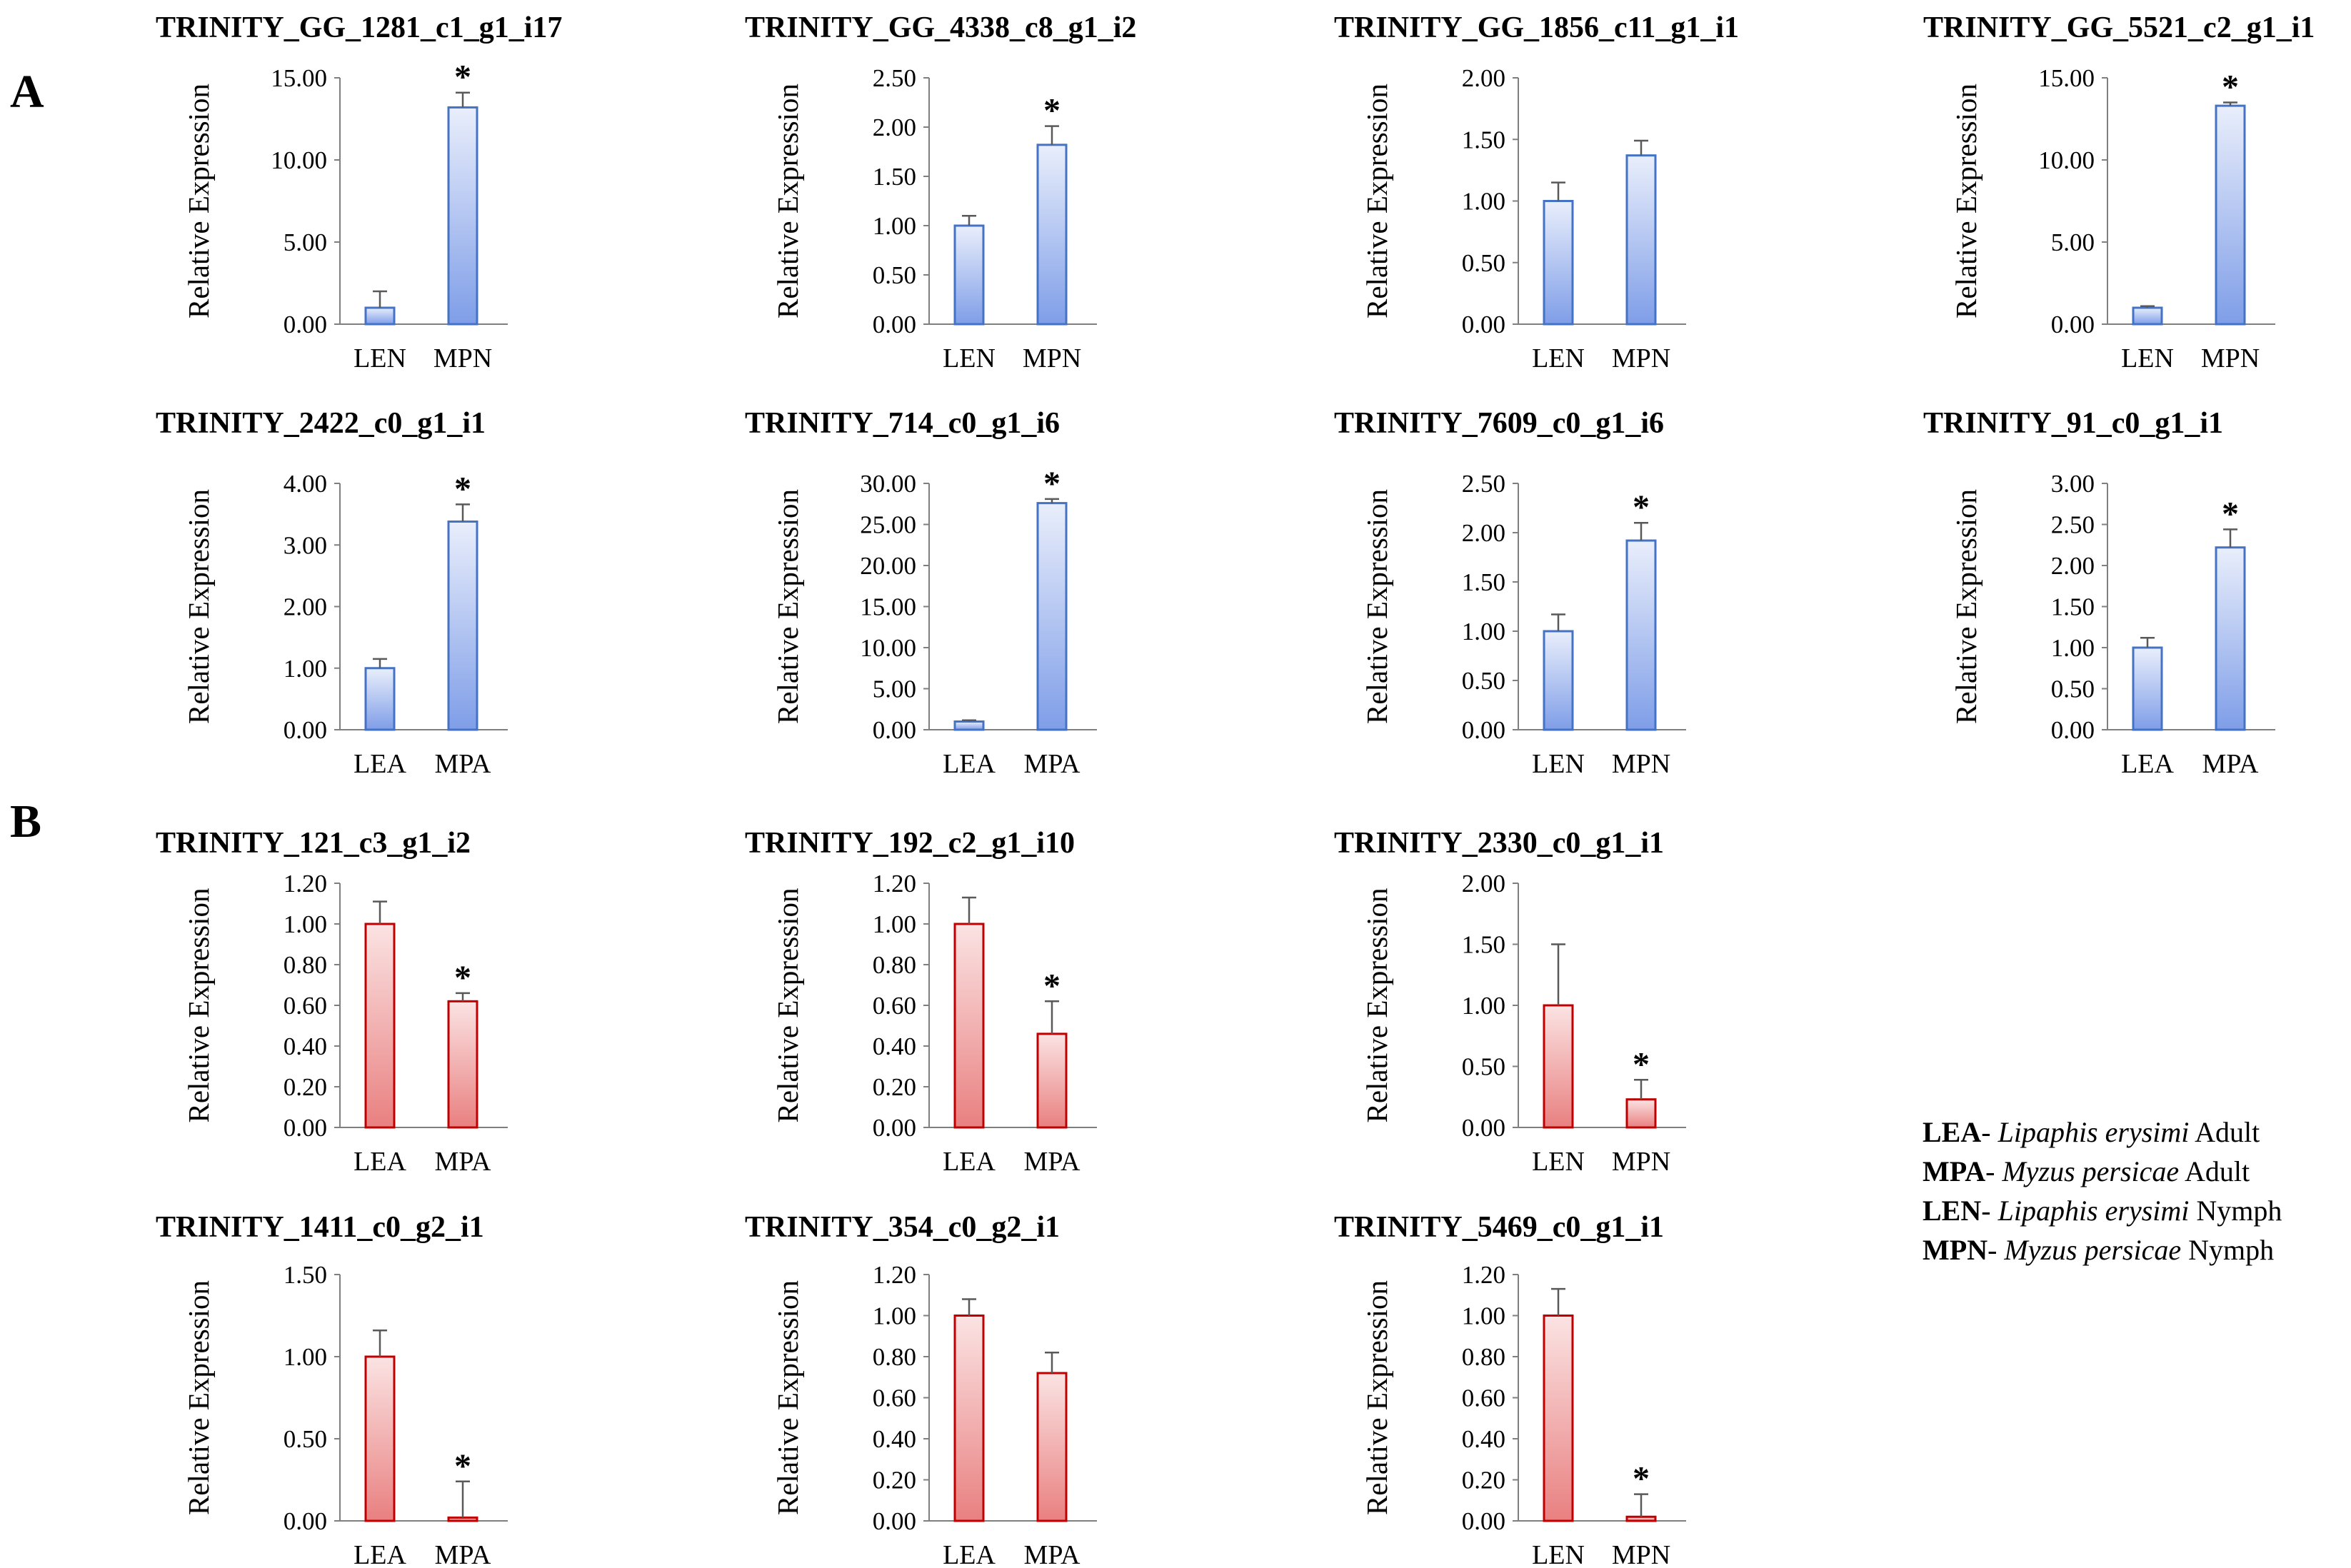 The width and height of the screenshot is (2351, 1568). Describe the element at coordinates (2073, 484) in the screenshot. I see `y-tick-label: 3.00` at that location.